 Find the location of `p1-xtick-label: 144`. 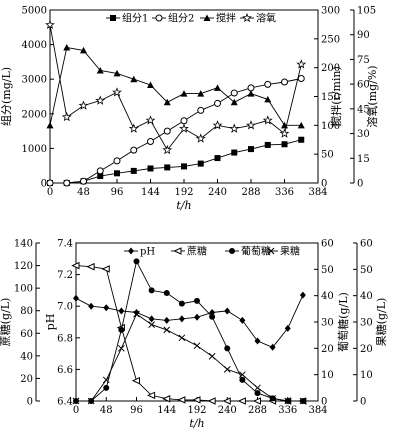

p1-xtick-label: 144 is located at coordinates (166, 410).